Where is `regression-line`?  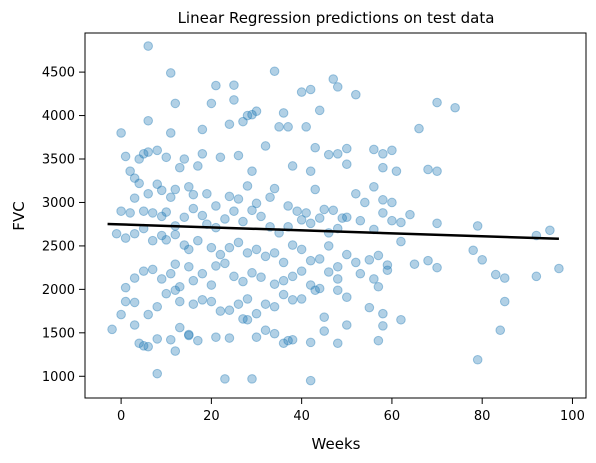
regression-line is located at coordinates (333, 231).